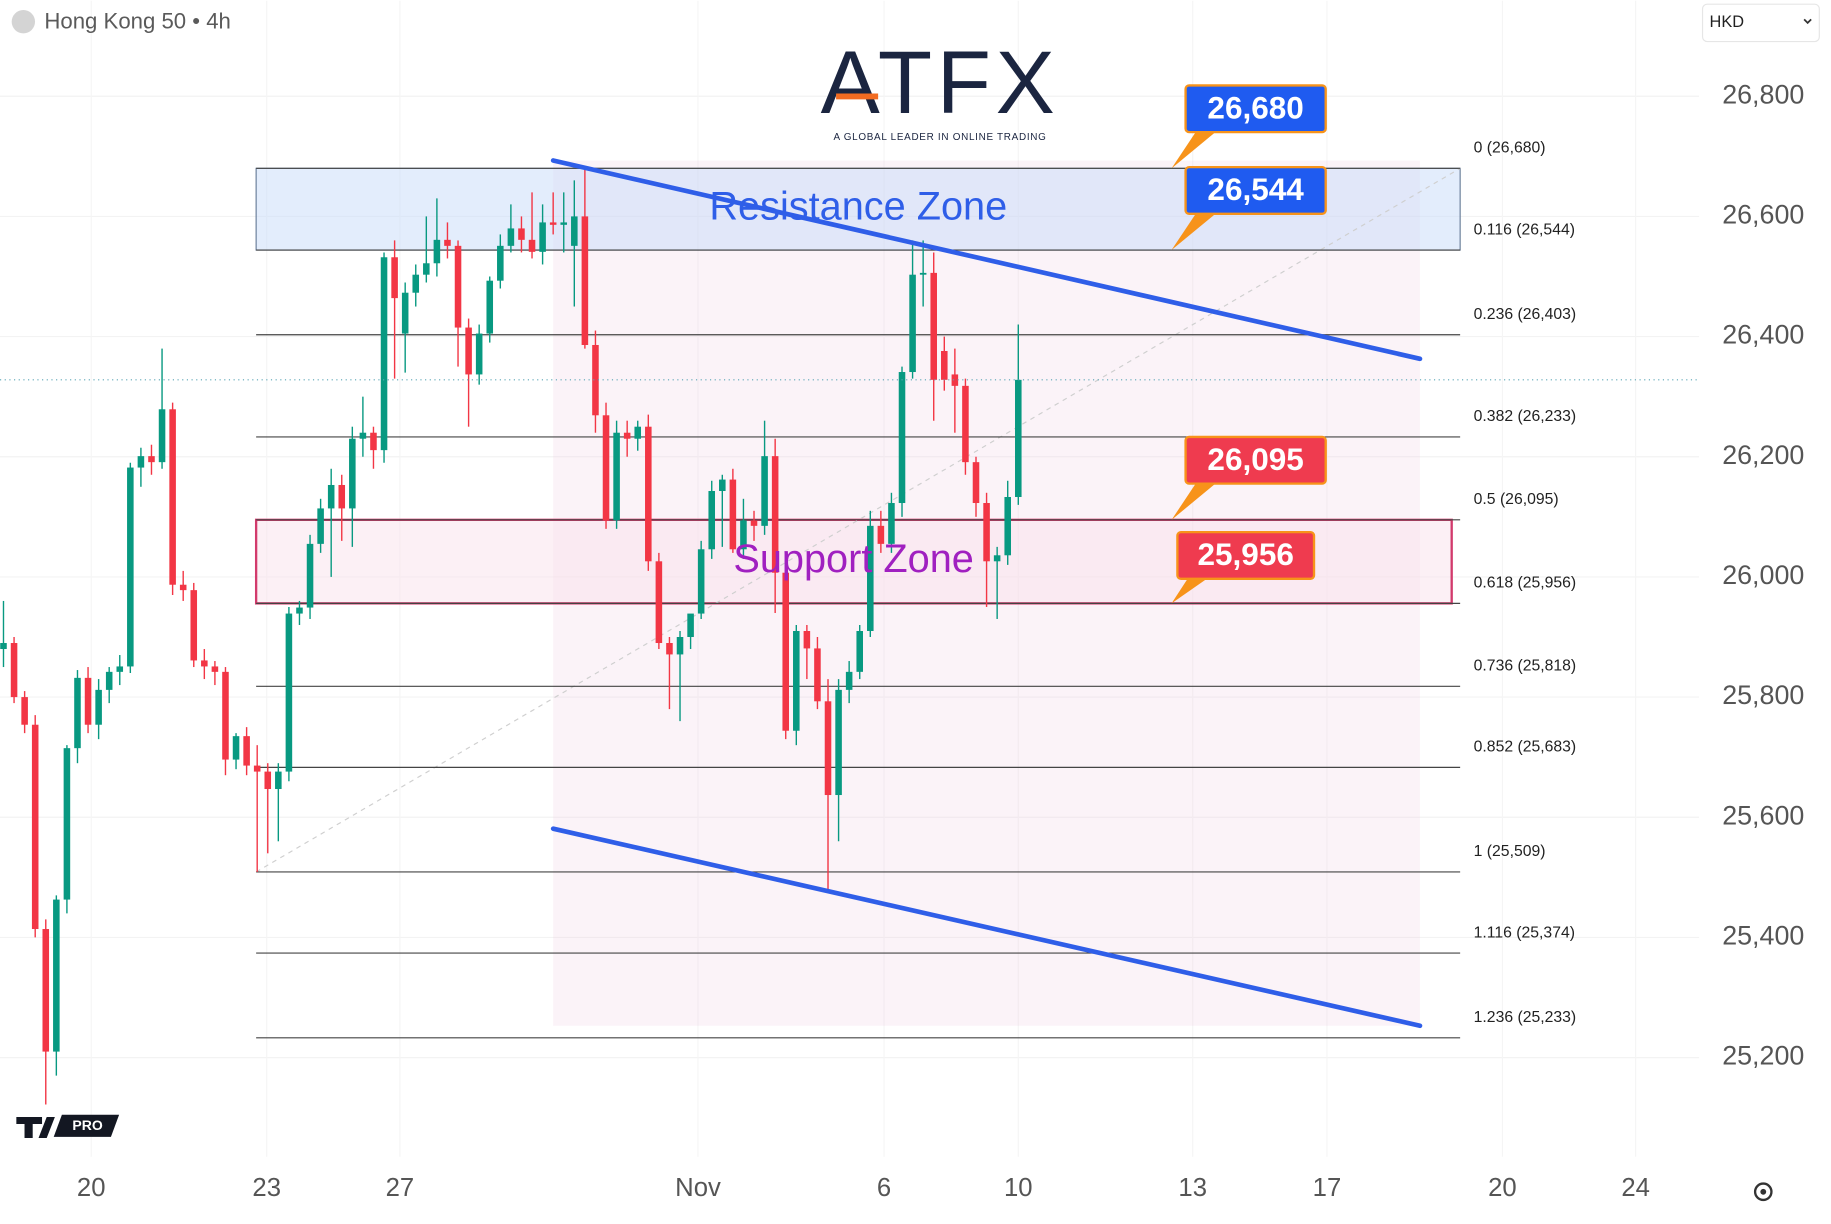  Describe the element at coordinates (137, 21) in the screenshot. I see `symbol-title: Hong Kong 50 • 4h` at that location.